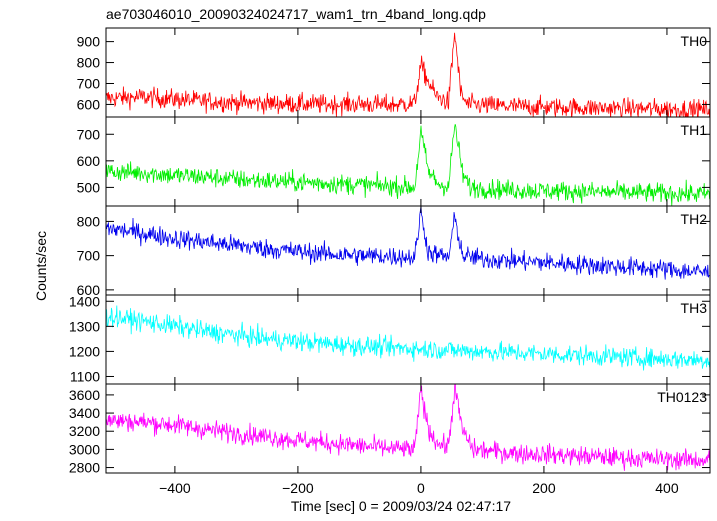 The height and width of the screenshot is (521, 717). What do you see at coordinates (401, 506) in the screenshot?
I see `x-axis-label: Time [sec] 0 = 2009/03/24 02:47:17` at bounding box center [401, 506].